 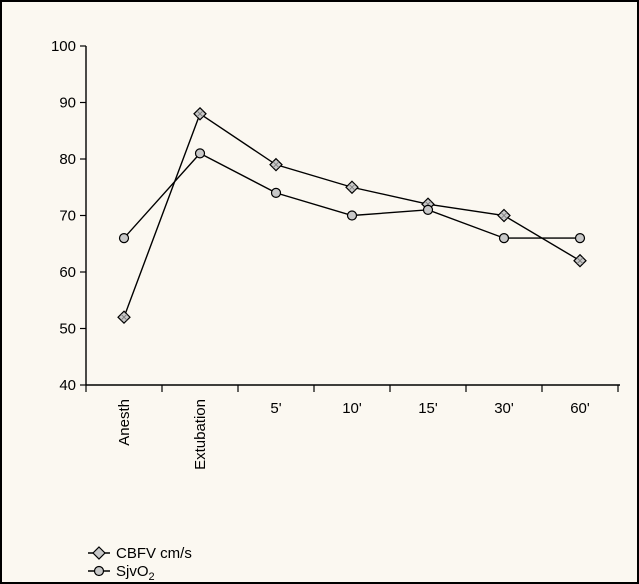 I want to click on legend-item-cbfv: CBFV cm/s, so click(x=140, y=553).